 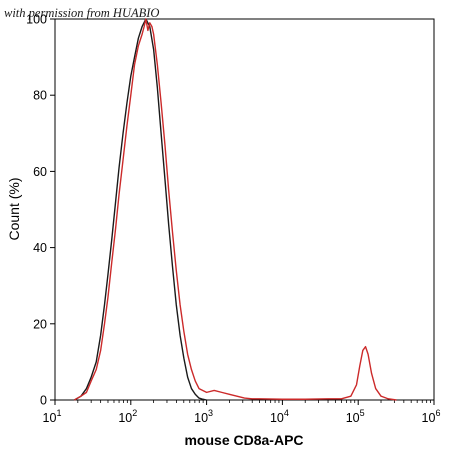 I want to click on x-tick-label: 10², so click(x=127, y=416).